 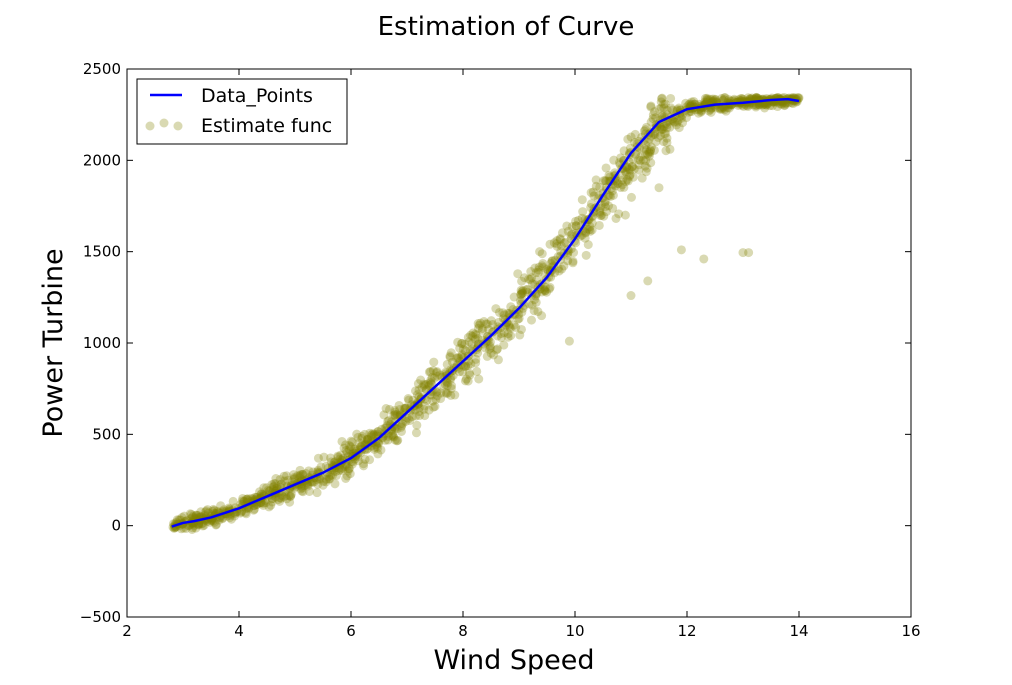 I want to click on x-tick-label: 16, so click(x=910, y=631).